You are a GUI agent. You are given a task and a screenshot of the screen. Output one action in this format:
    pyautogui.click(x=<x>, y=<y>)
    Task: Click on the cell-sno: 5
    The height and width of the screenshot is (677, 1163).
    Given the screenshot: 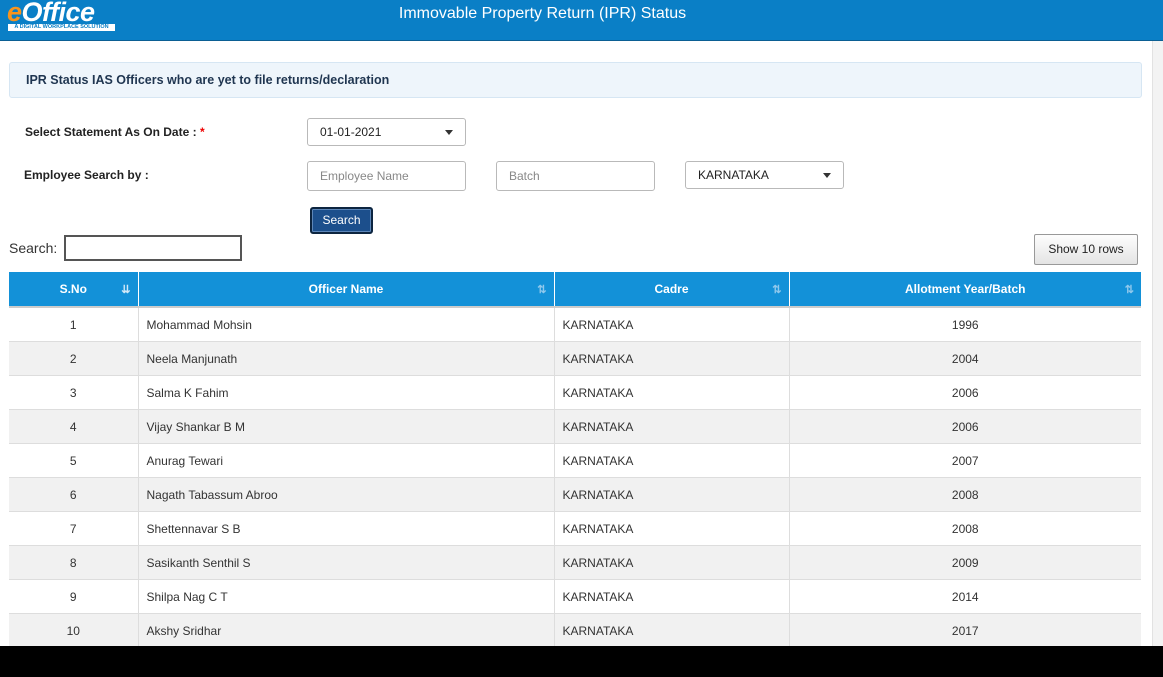 What is the action you would take?
    pyautogui.click(x=74, y=460)
    